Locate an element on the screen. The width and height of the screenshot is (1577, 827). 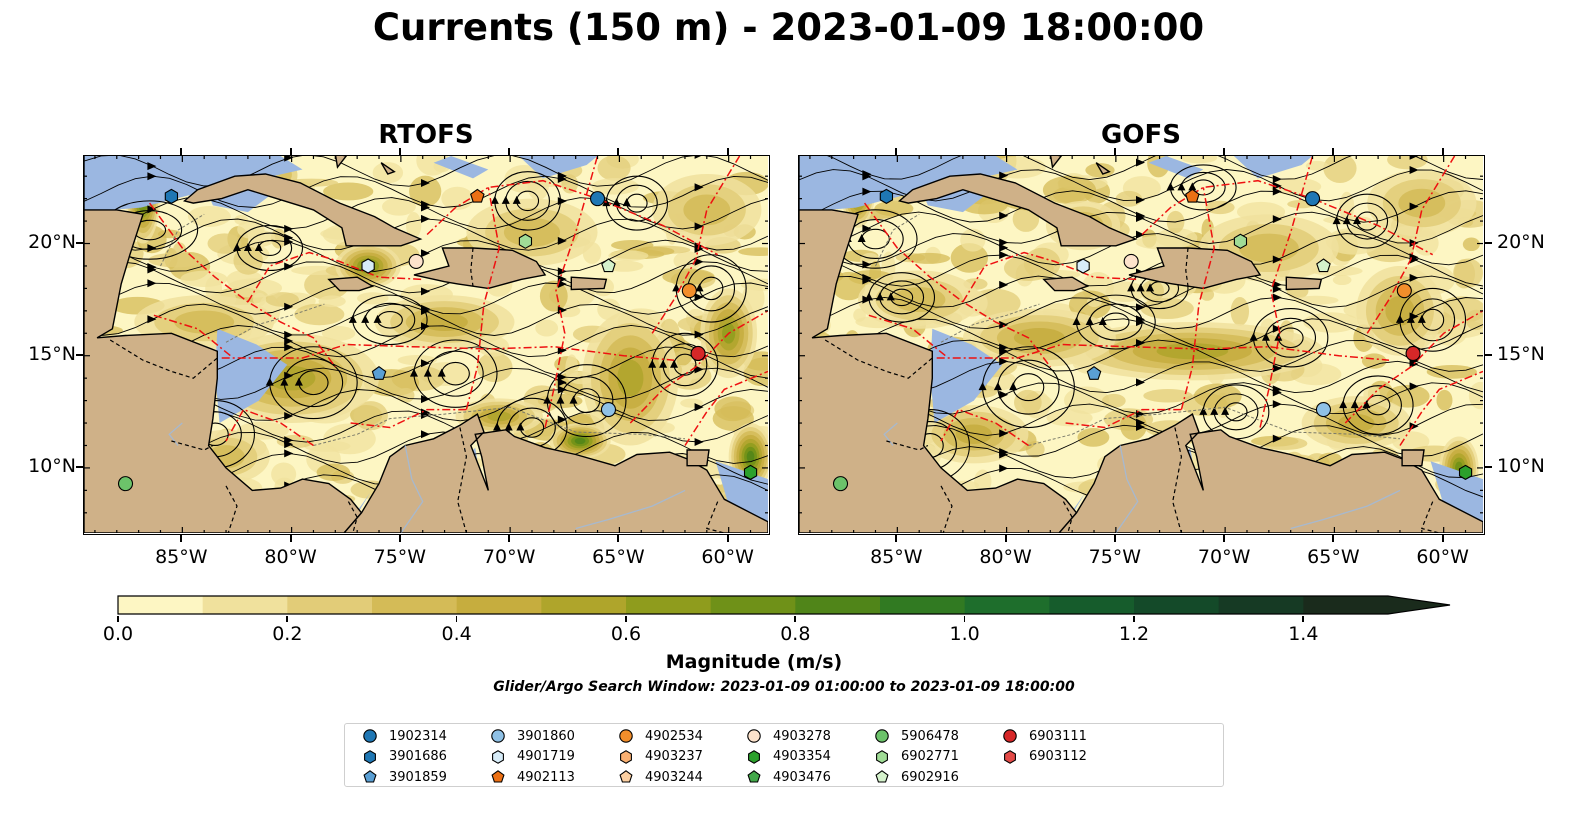
colorbar-outline is located at coordinates (784, 605).